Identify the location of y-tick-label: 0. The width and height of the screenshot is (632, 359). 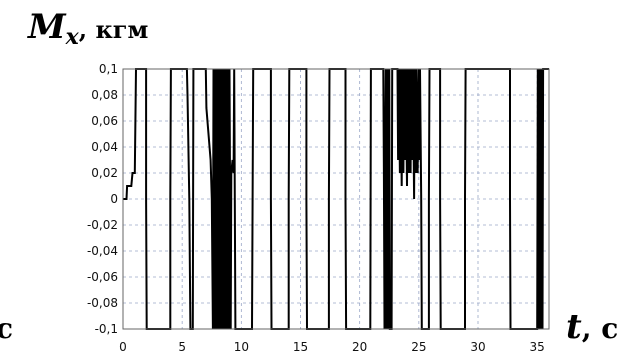
(114, 199).